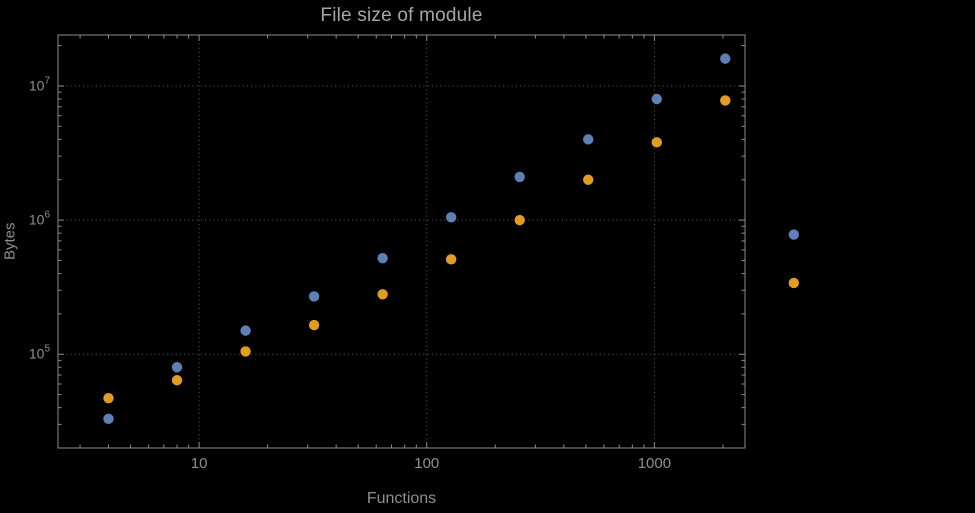 The image size is (975, 513). Describe the element at coordinates (401, 498) in the screenshot. I see `x-axis-label: Functions` at that location.